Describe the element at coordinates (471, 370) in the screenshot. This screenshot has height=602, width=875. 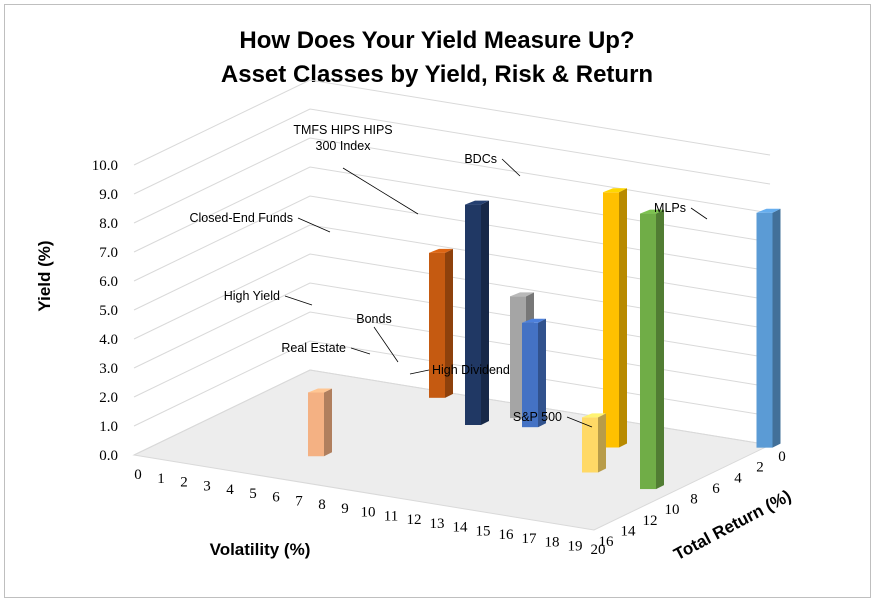
I see `data-label-text: High Dividend` at that location.